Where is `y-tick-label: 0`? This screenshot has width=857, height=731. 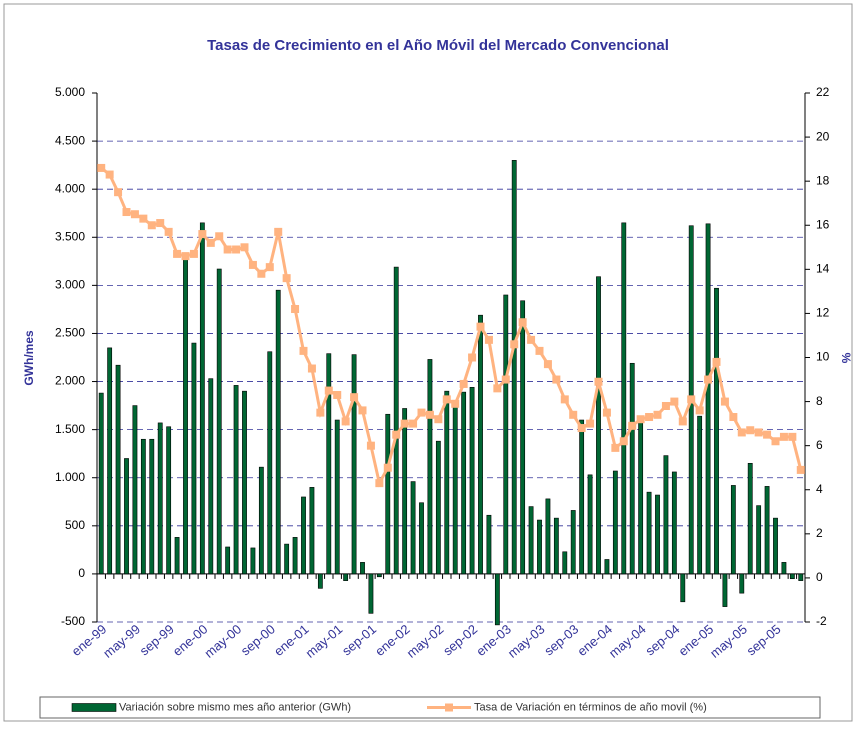
y-tick-label: 0 is located at coordinates (81, 573).